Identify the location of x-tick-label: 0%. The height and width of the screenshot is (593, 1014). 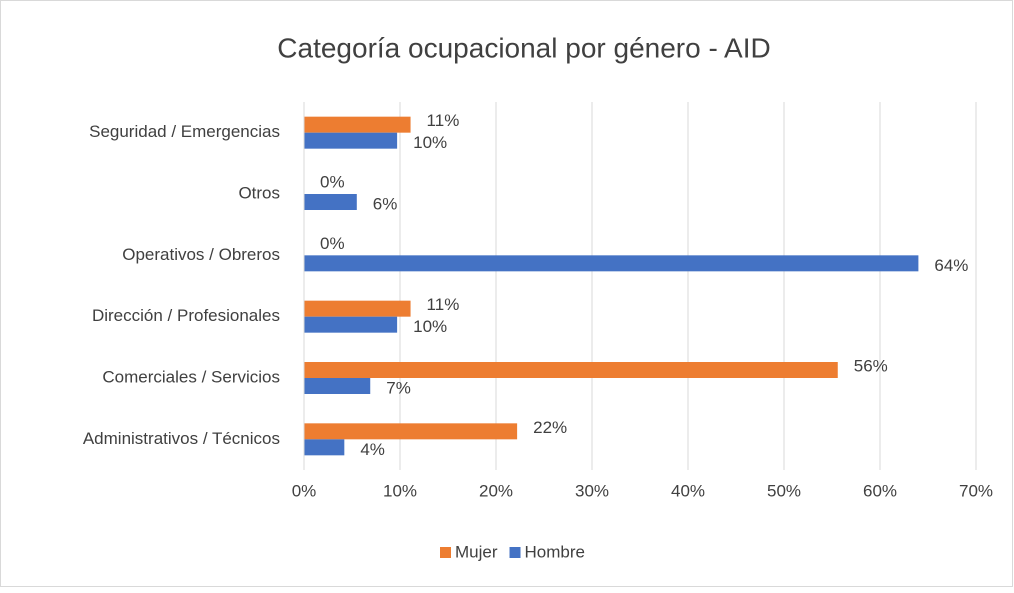
(304, 490).